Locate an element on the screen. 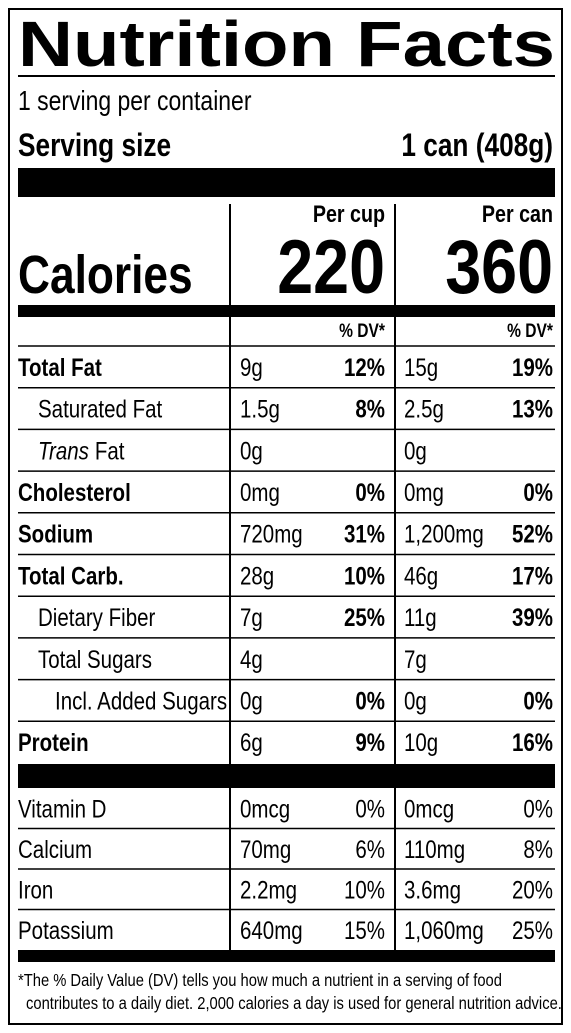 This screenshot has width=571, height=1033. calories-label: Calories is located at coordinates (105, 275).